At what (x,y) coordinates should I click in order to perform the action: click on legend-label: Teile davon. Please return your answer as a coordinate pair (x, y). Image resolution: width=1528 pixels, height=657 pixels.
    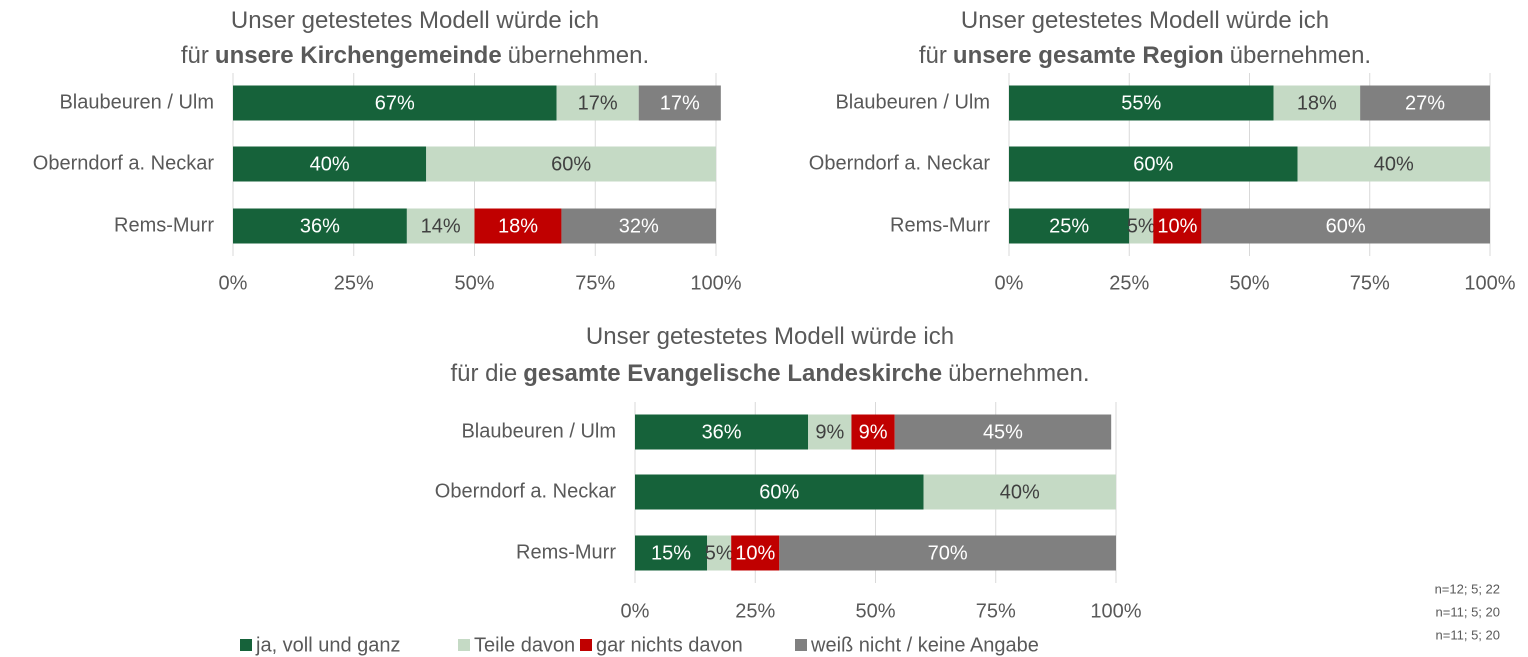
    Looking at the image, I should click on (524, 645).